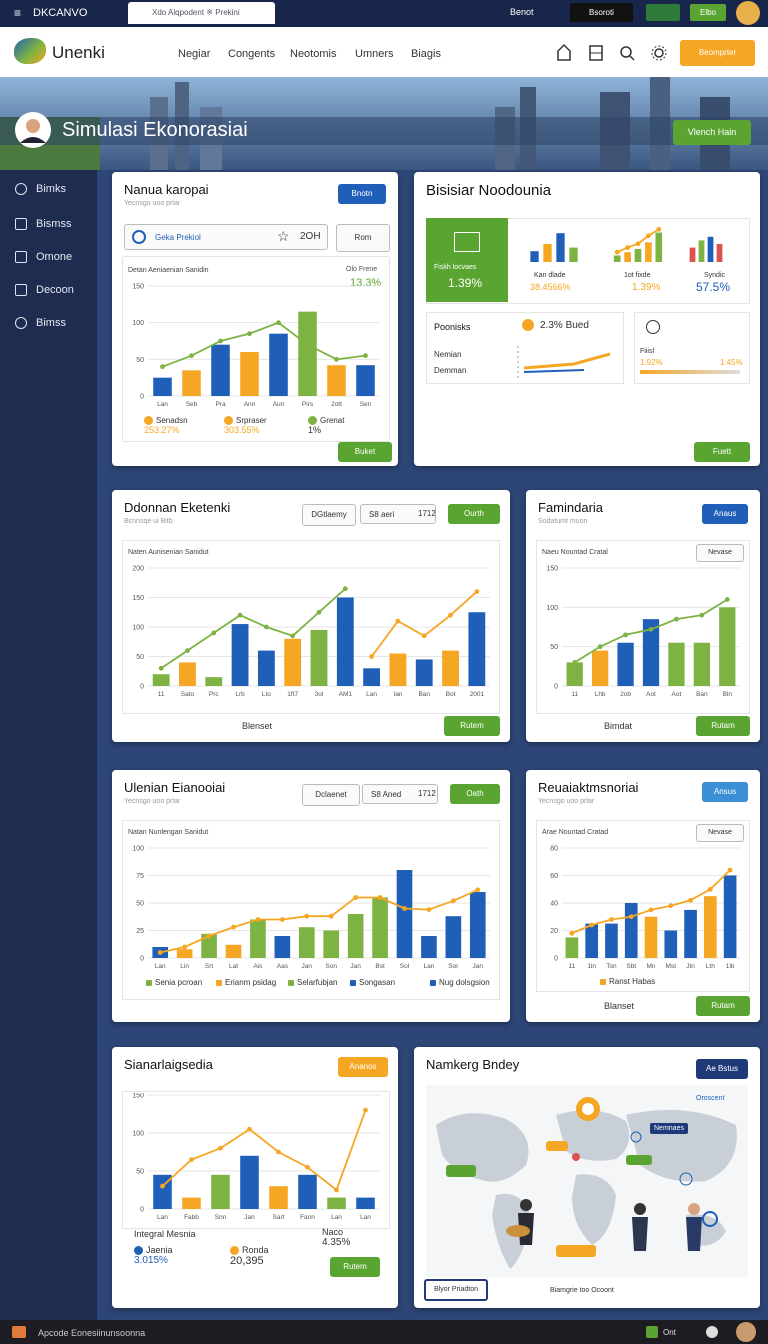  What do you see at coordinates (201, 13) in the screenshot?
I see `tab` at bounding box center [201, 13].